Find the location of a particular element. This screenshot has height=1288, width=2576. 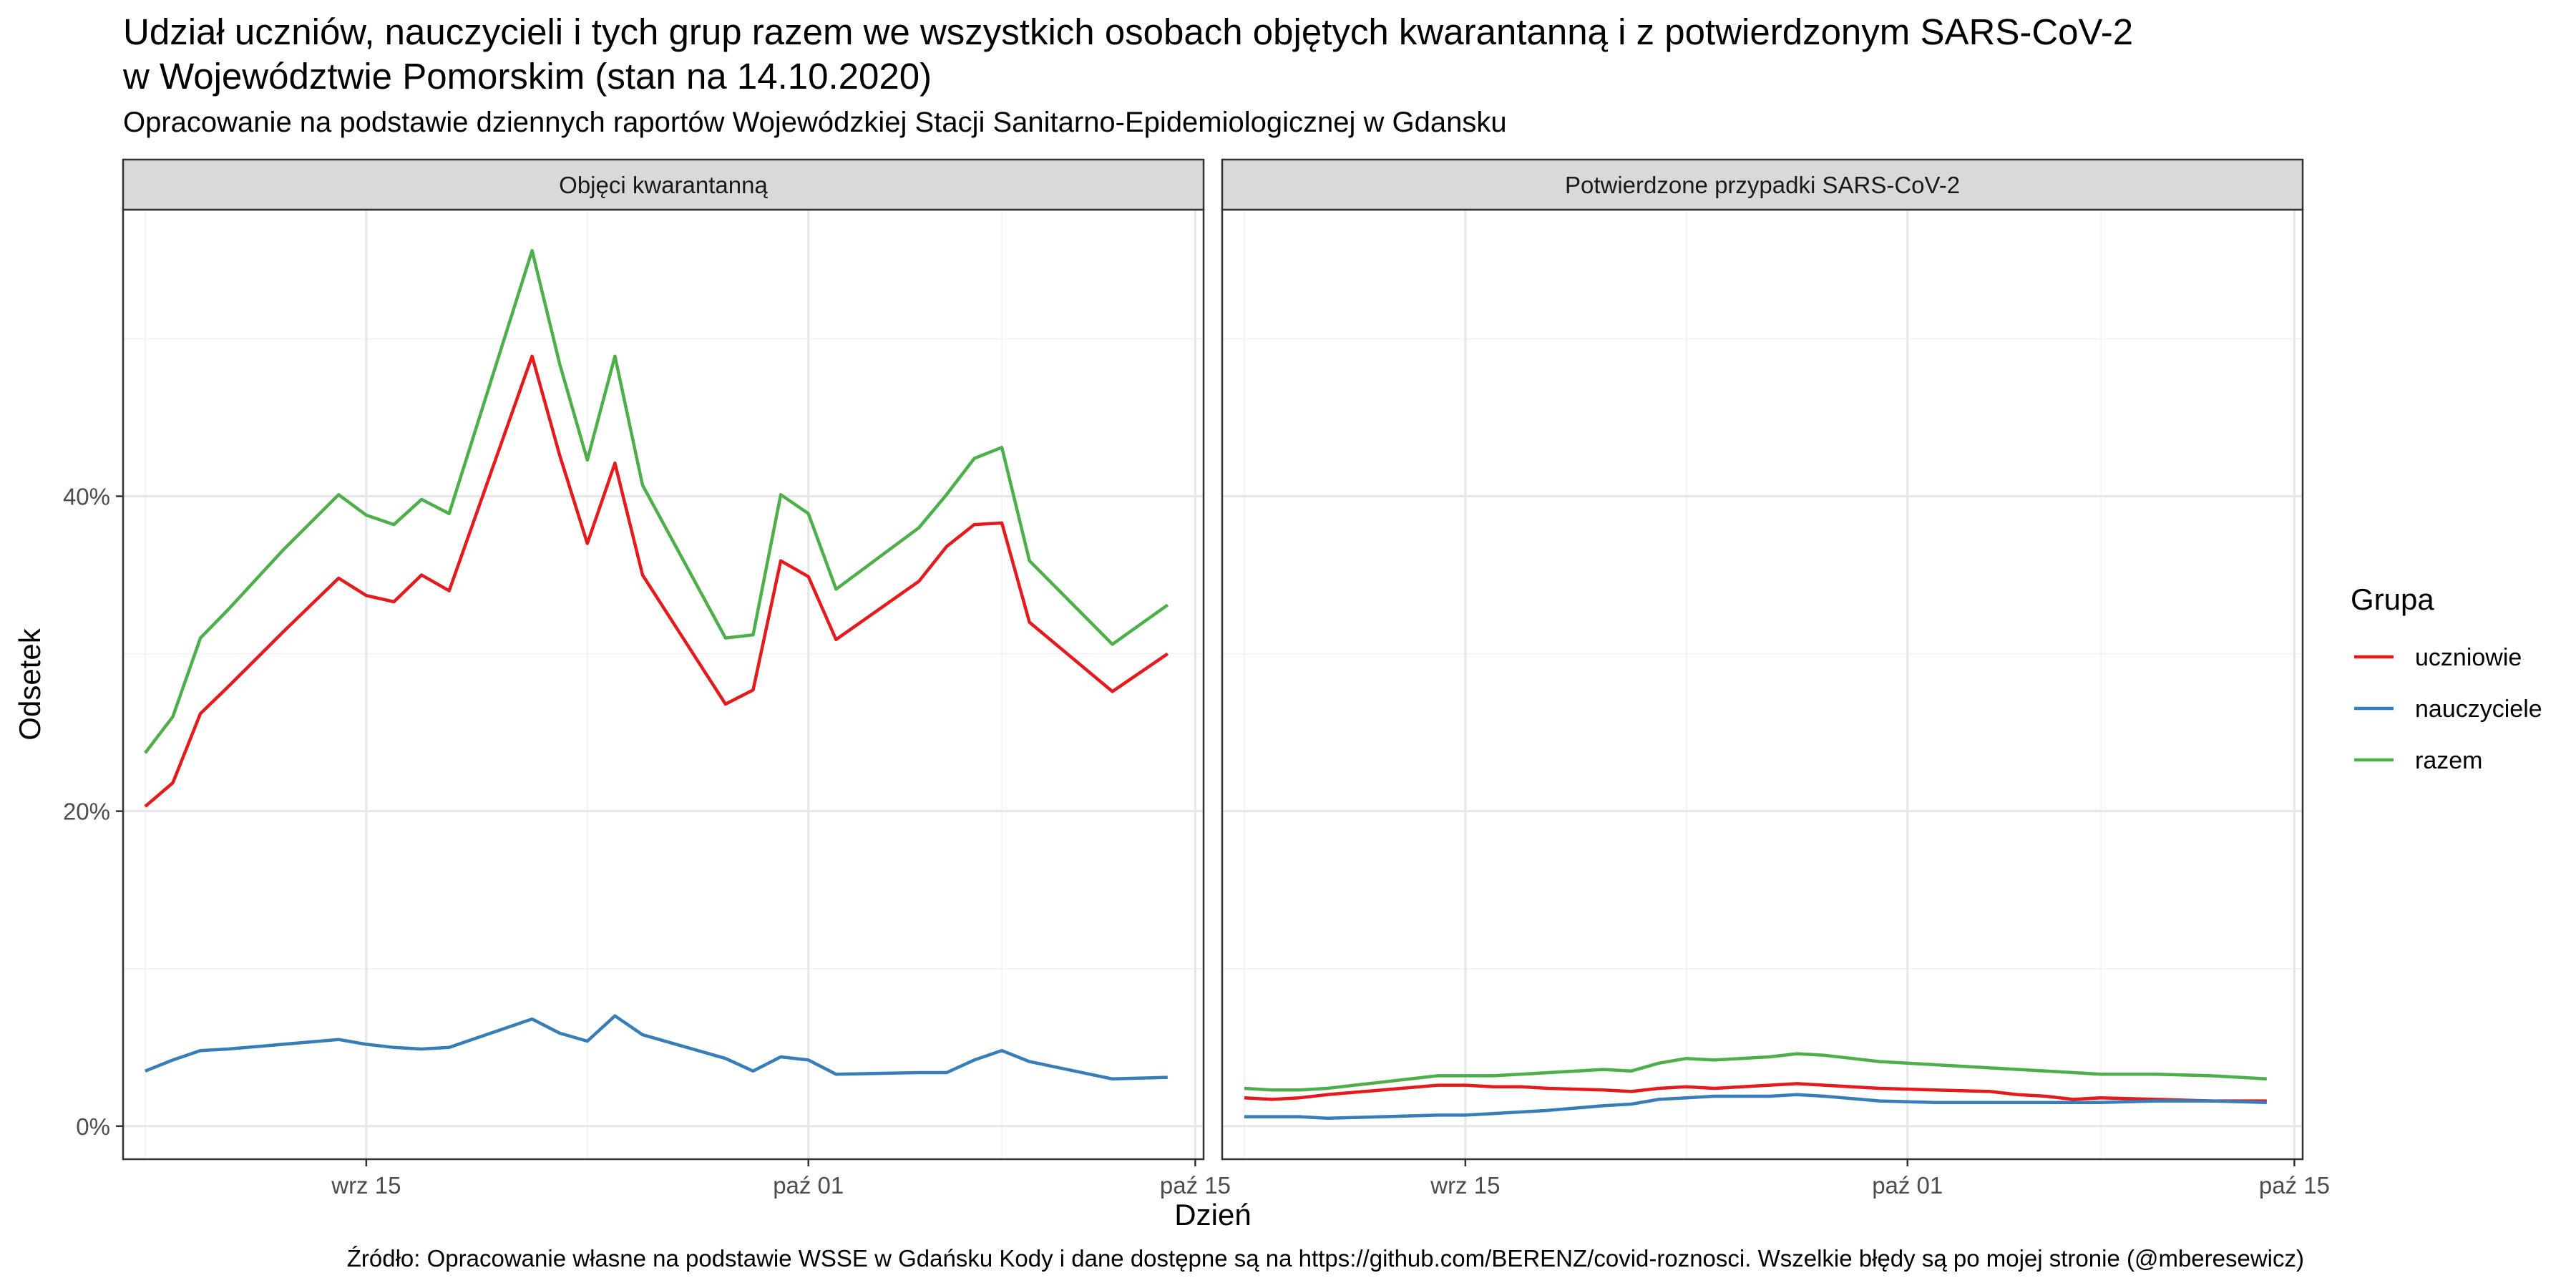

strip-label: Objęci kwarantanną is located at coordinates (663, 185).